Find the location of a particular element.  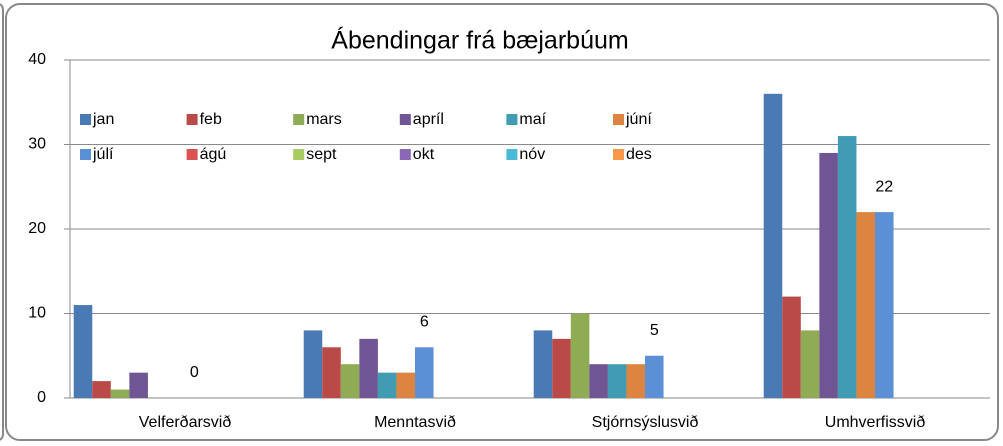

legend-label: okt is located at coordinates (424, 154).